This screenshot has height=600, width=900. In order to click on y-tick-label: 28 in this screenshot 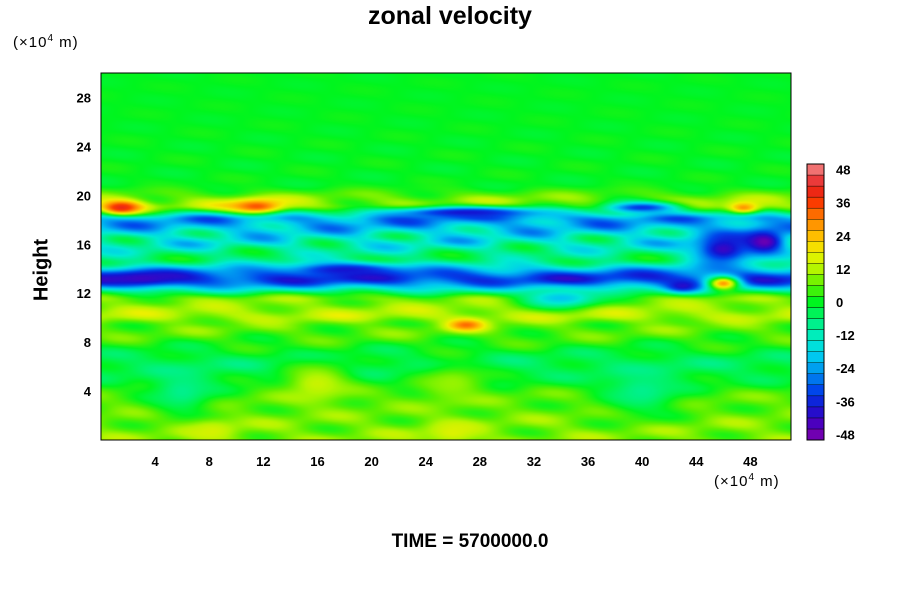, I will do `click(84, 97)`.